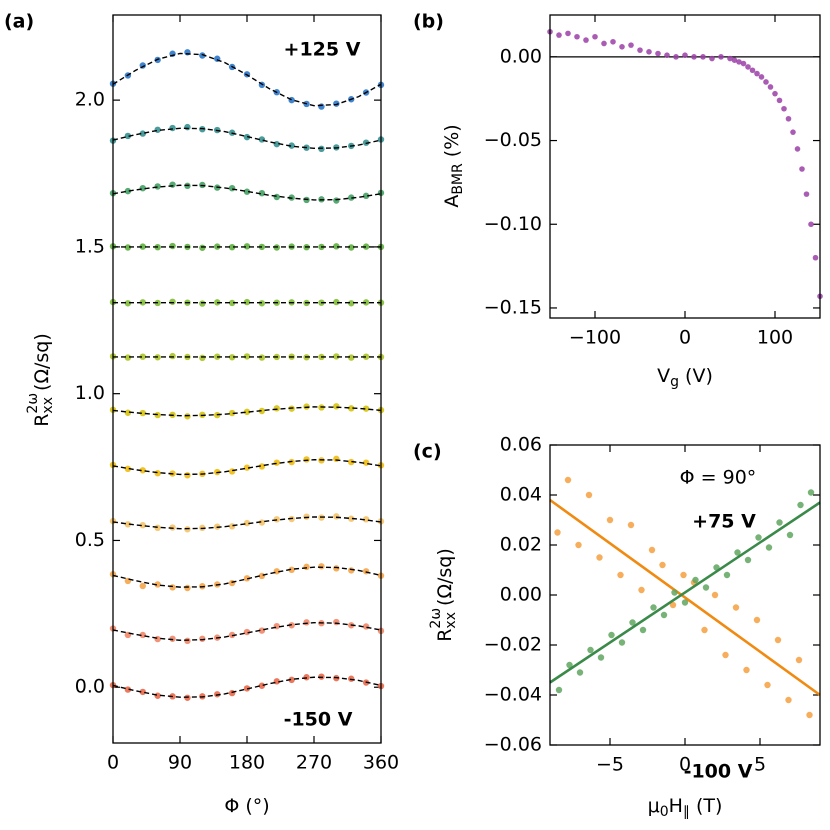 The width and height of the screenshot is (830, 830). I want to click on y-tick-label: 0.04, so click(521, 495).